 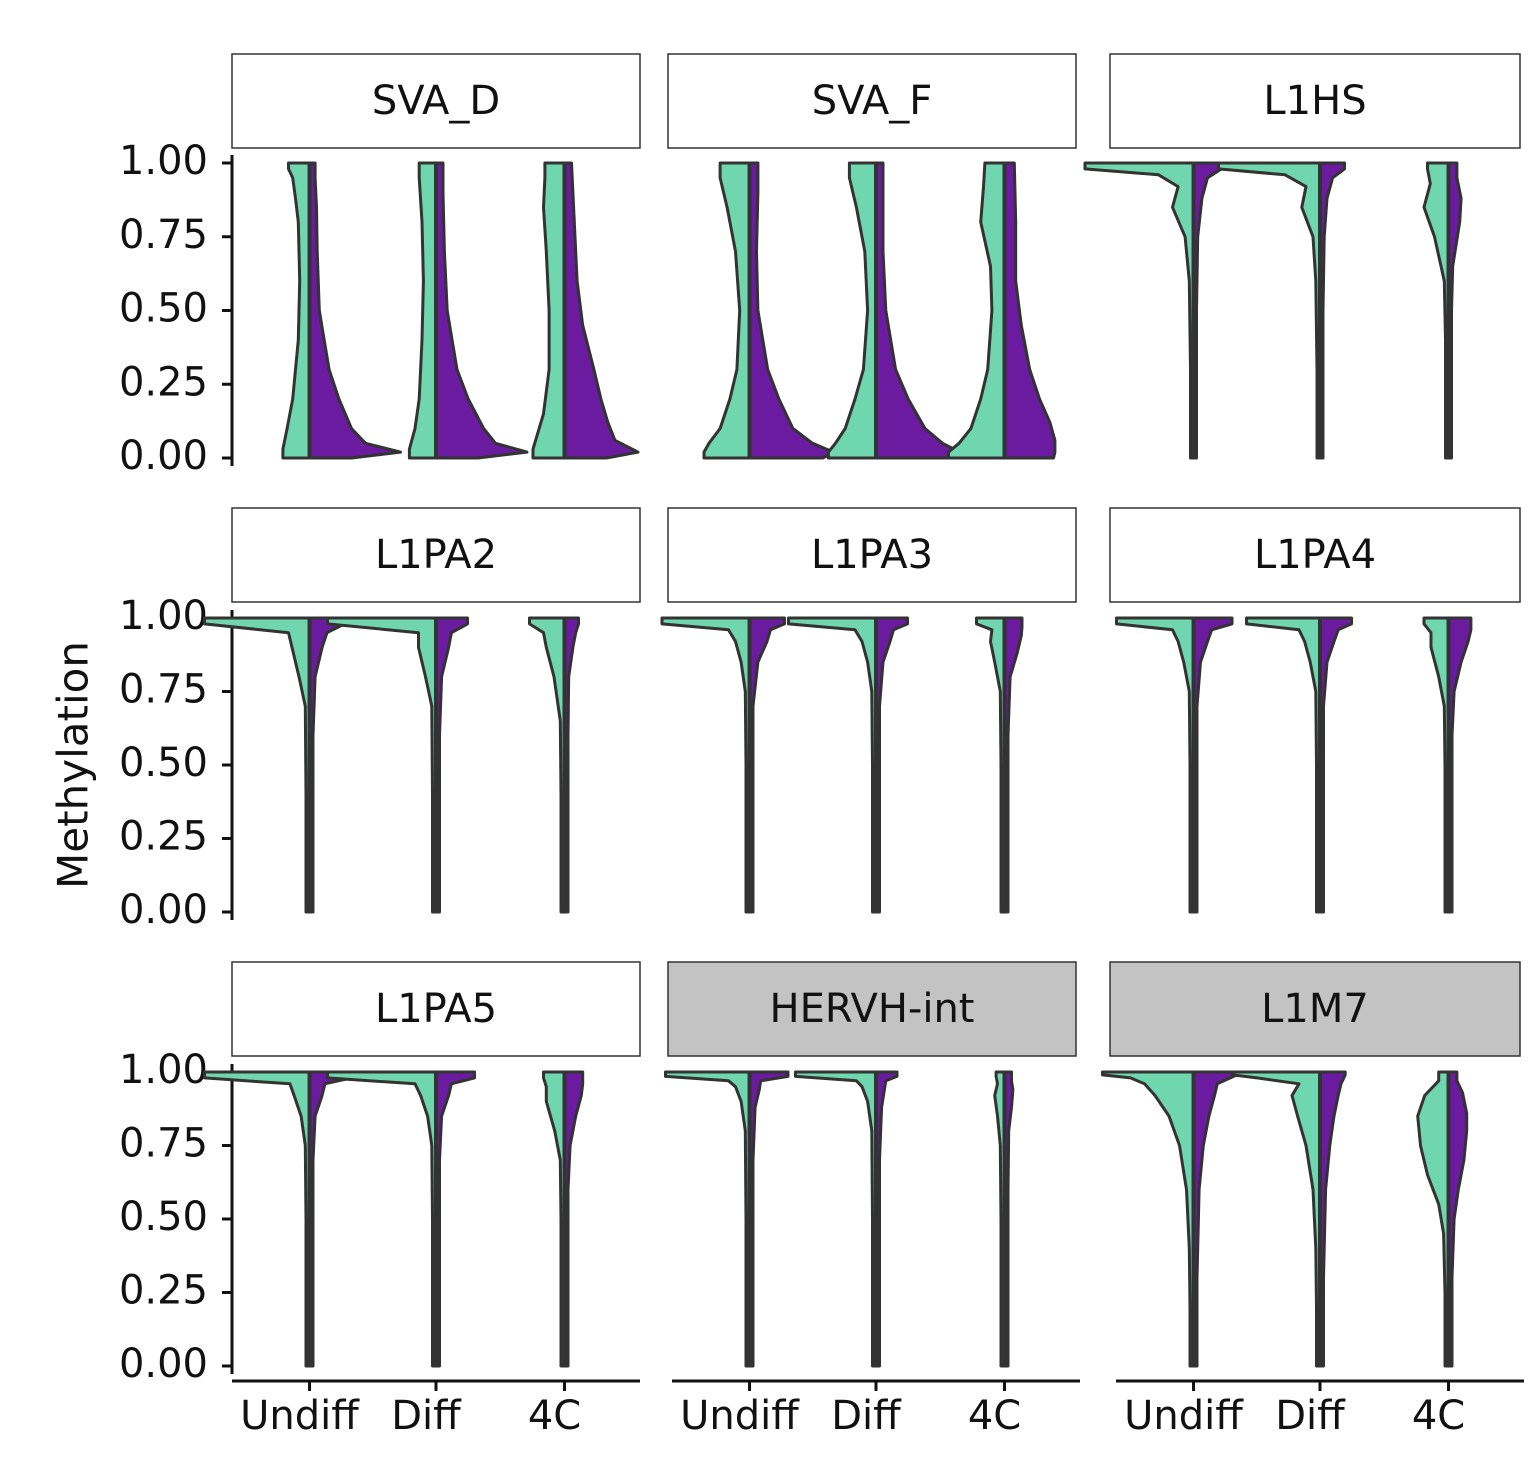 I want to click on facet-panel: HERVH-int Undiff Diff 4C, so click(x=872, y=1200).